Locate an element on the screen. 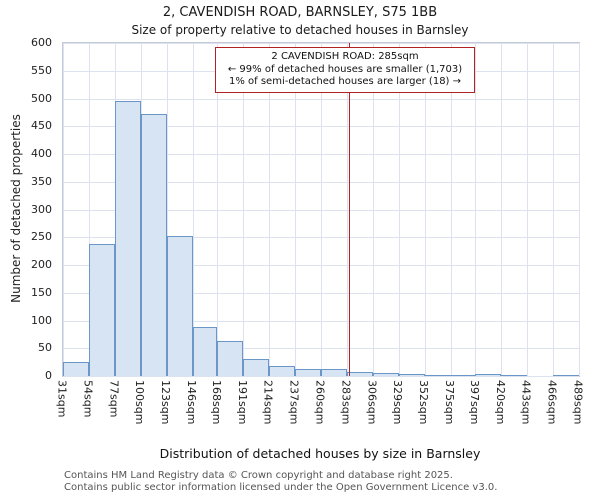  x-tick-label: 191sqm is located at coordinates (242, 402).